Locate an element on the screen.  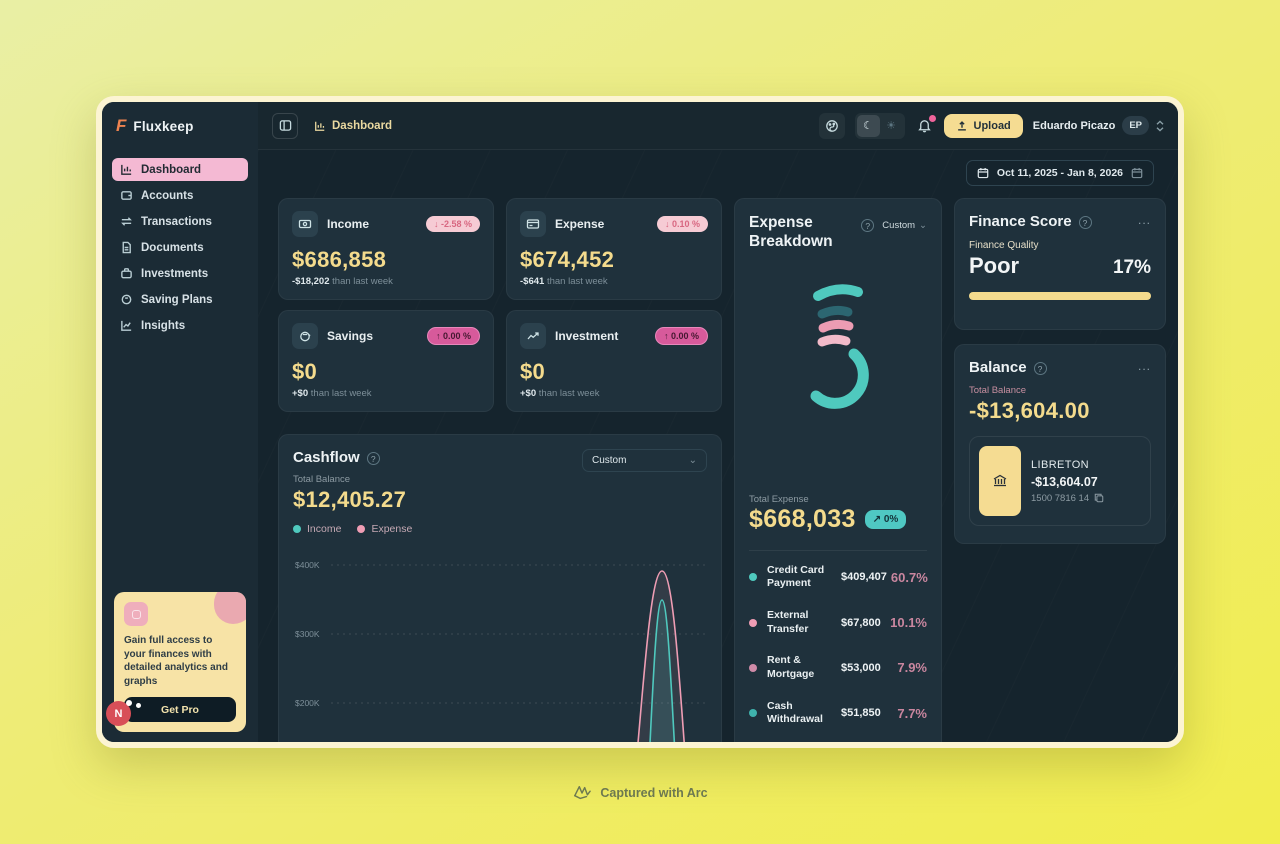
copy-icon is located at coordinates (1099, 498).